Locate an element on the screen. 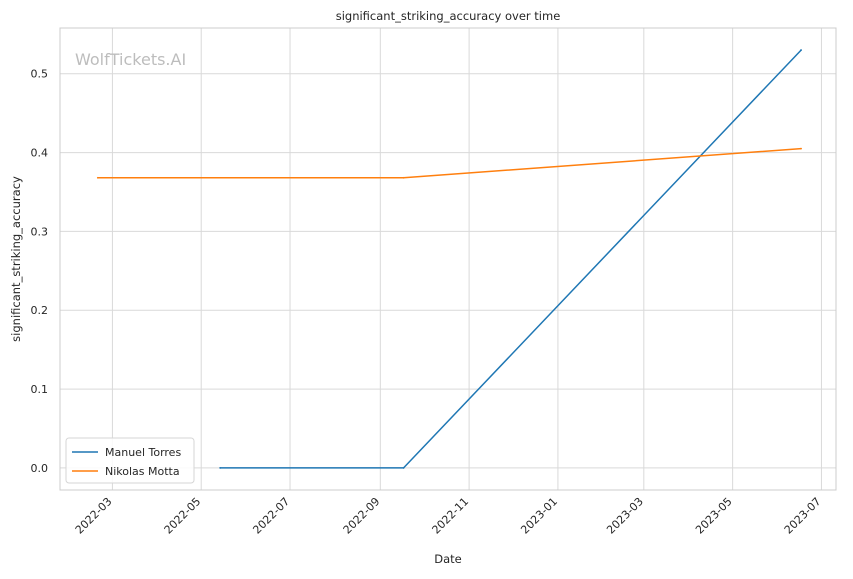 This screenshot has width=853, height=579. watermark: WolfTickets.AI is located at coordinates (130, 59).